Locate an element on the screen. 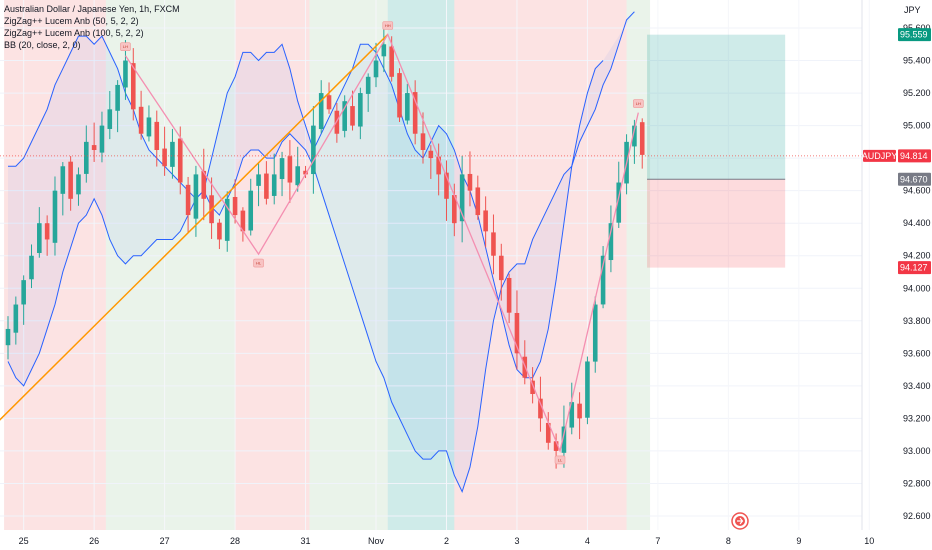 Image resolution: width=932 pixels, height=550 pixels. tradingview-logo-icon is located at coordinates (740, 521).